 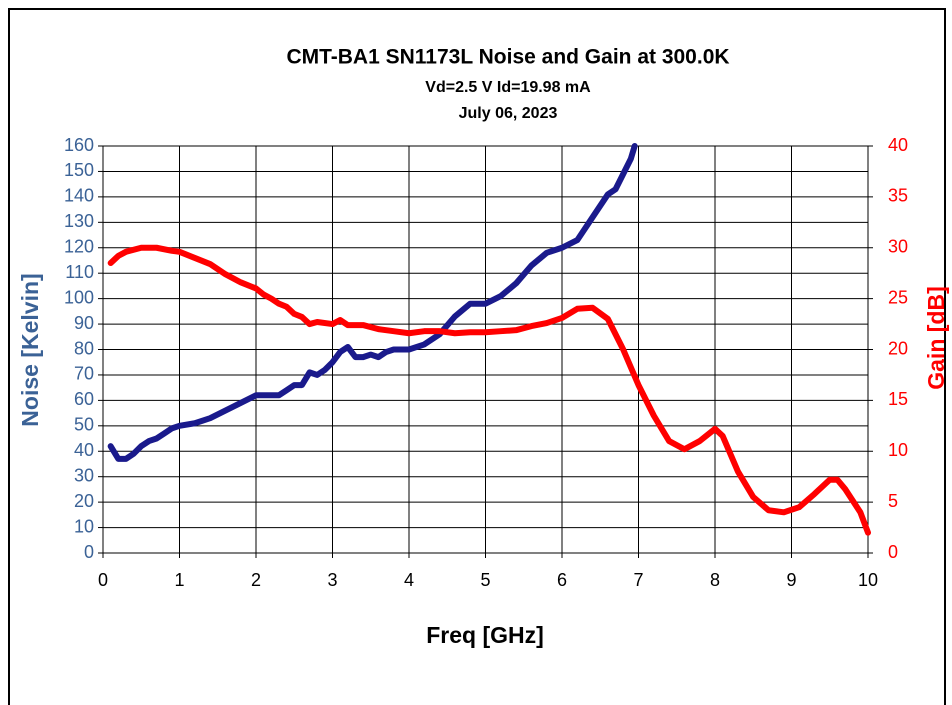 What do you see at coordinates (638, 580) in the screenshot?
I see `x-tick-label: 7` at bounding box center [638, 580].